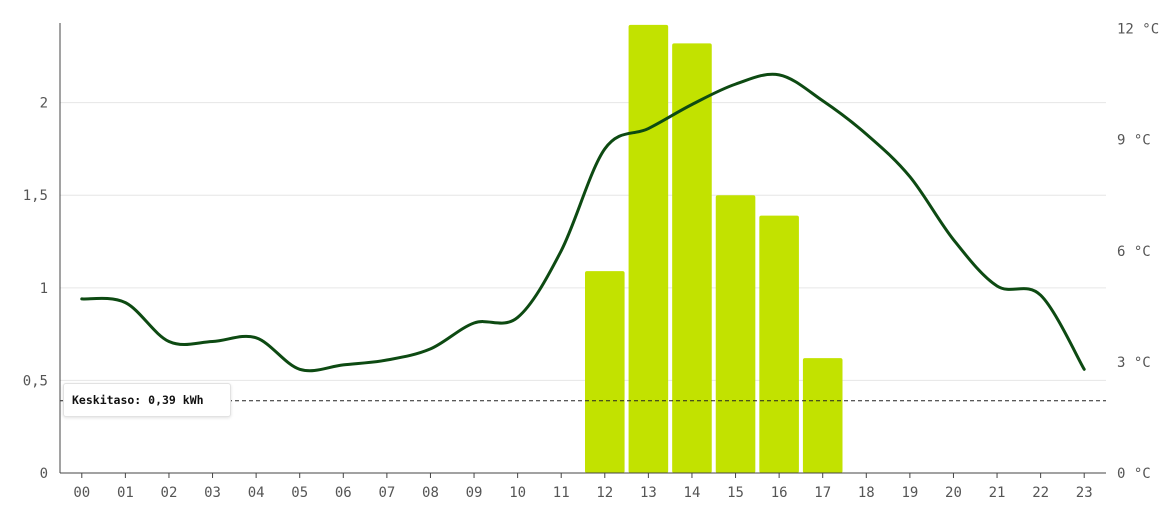 The image size is (1176, 515). What do you see at coordinates (866, 493) in the screenshot?
I see `x-tick-label: 18` at bounding box center [866, 493].